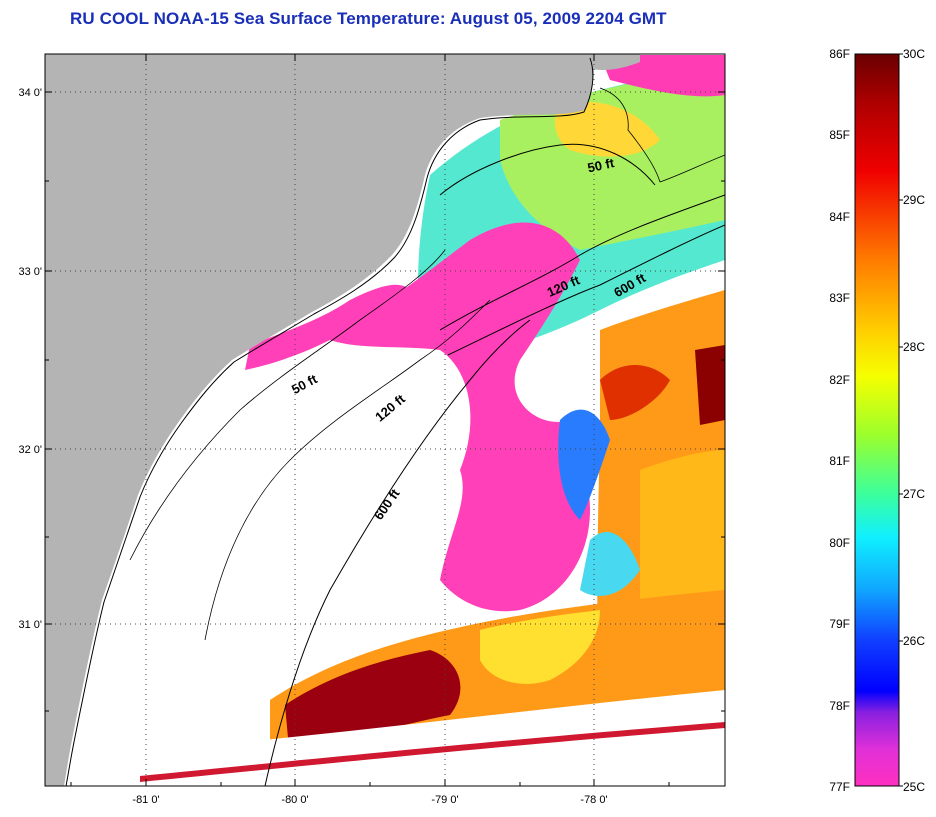 This screenshot has width=936, height=817. I want to click on contour-50ft-north, so click(547, 169).